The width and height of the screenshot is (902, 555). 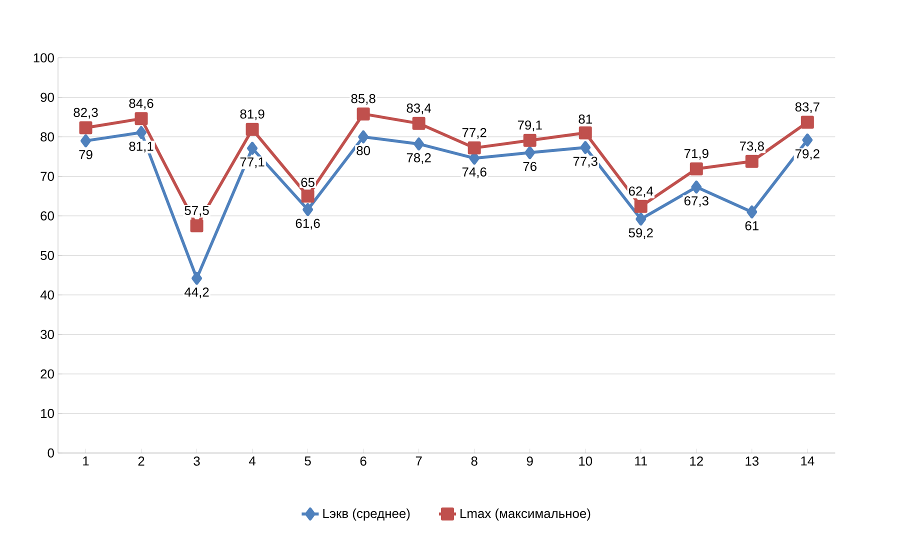 I want to click on y-tick-label: 0, so click(x=51, y=453).